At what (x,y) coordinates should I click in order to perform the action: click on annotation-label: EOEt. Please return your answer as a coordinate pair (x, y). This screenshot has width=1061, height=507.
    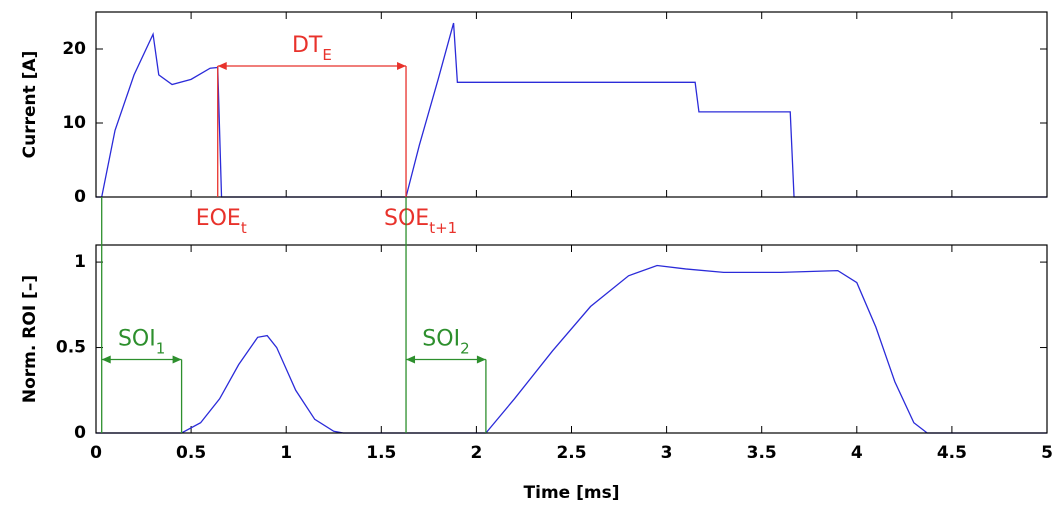
    Looking at the image, I should click on (221, 221).